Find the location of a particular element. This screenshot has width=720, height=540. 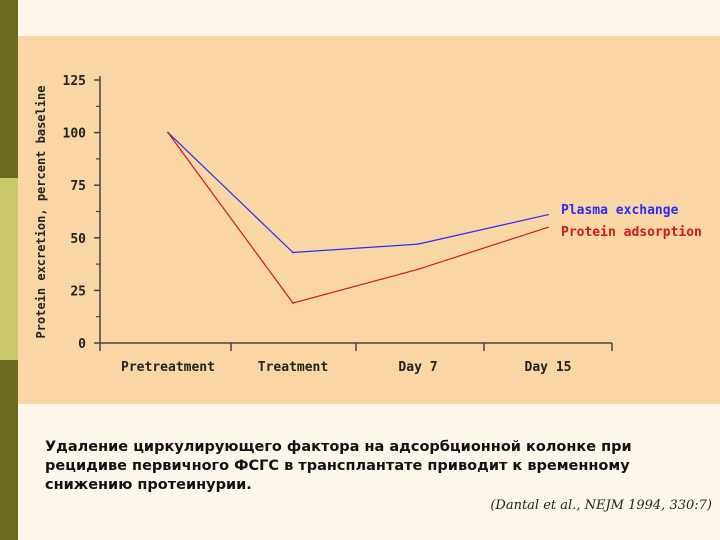

x-tick-label: Day 15 is located at coordinates (548, 367).